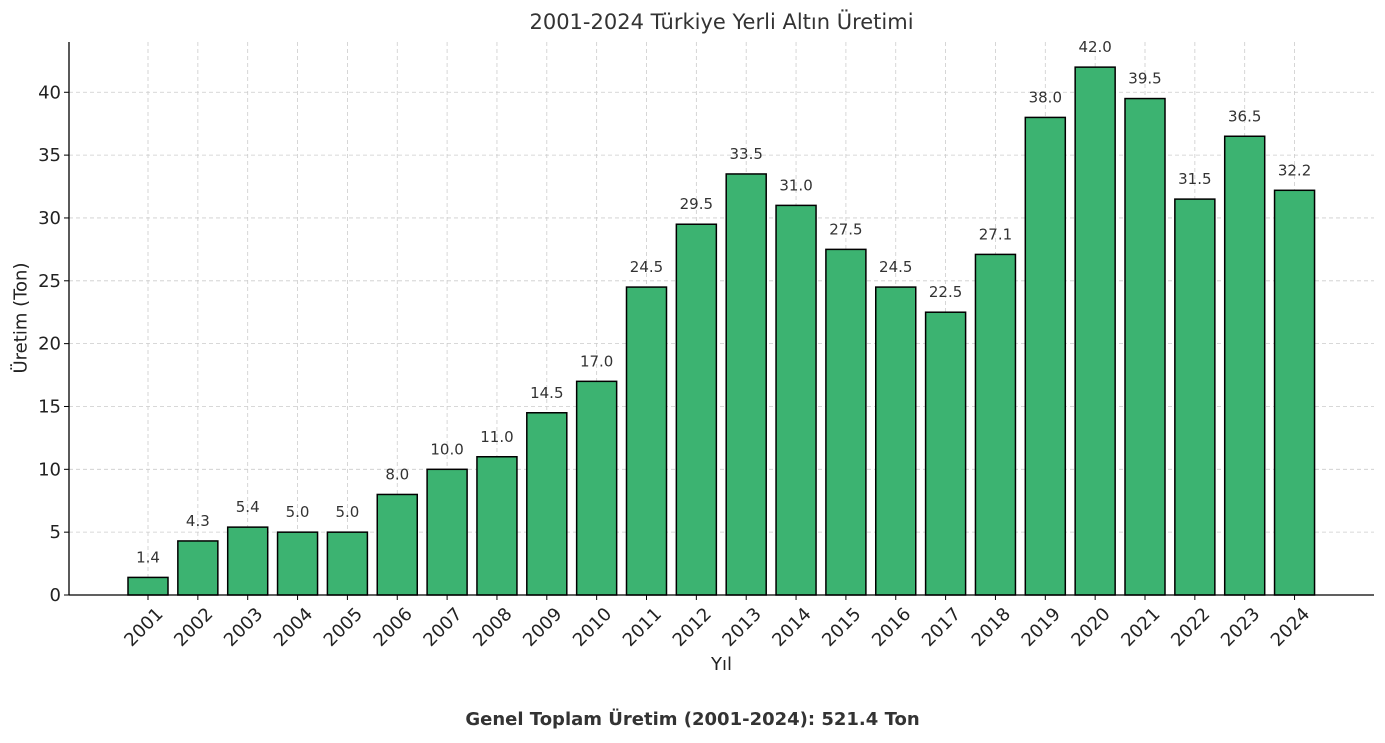  I want to click on x-tick-label-2024: 2024, so click(1290, 627).